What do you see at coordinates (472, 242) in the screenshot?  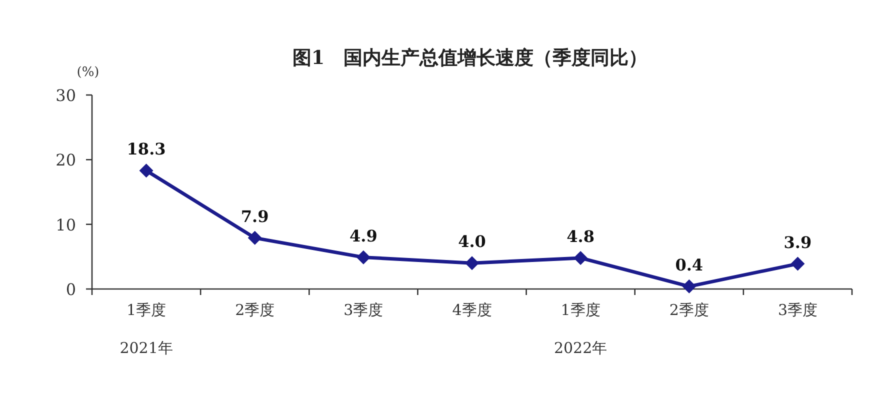 I see `text: 4.0` at bounding box center [472, 242].